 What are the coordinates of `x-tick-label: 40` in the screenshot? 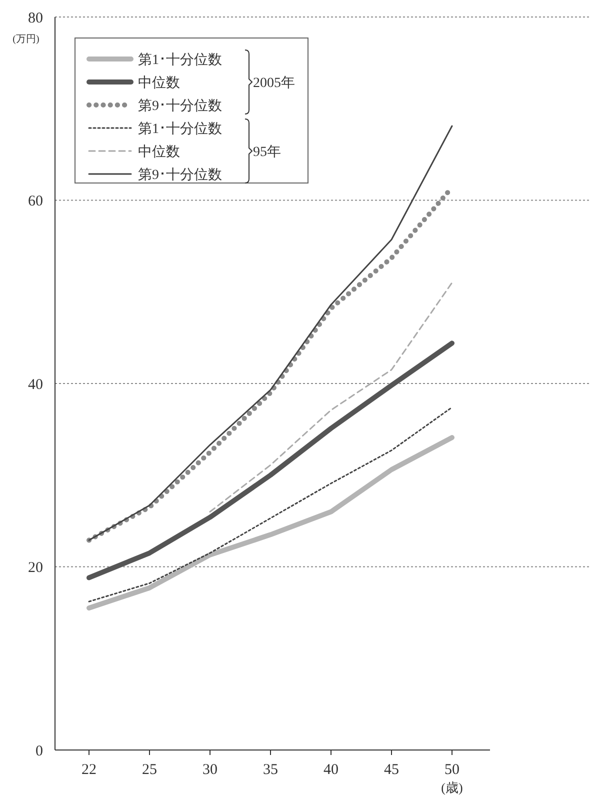 It's located at (331, 770).